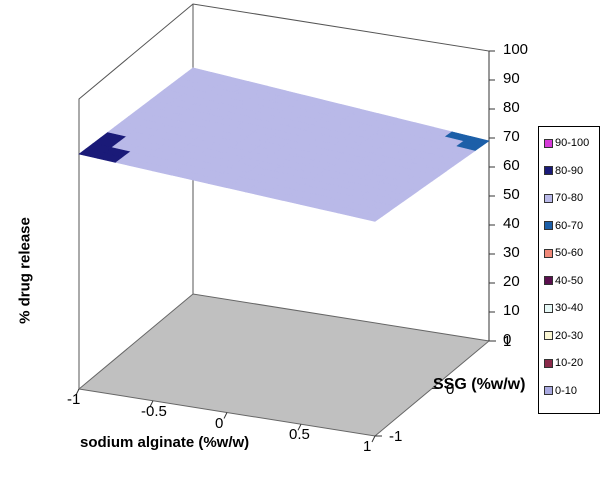  I want to click on y-tick-label: 1, so click(507, 341).